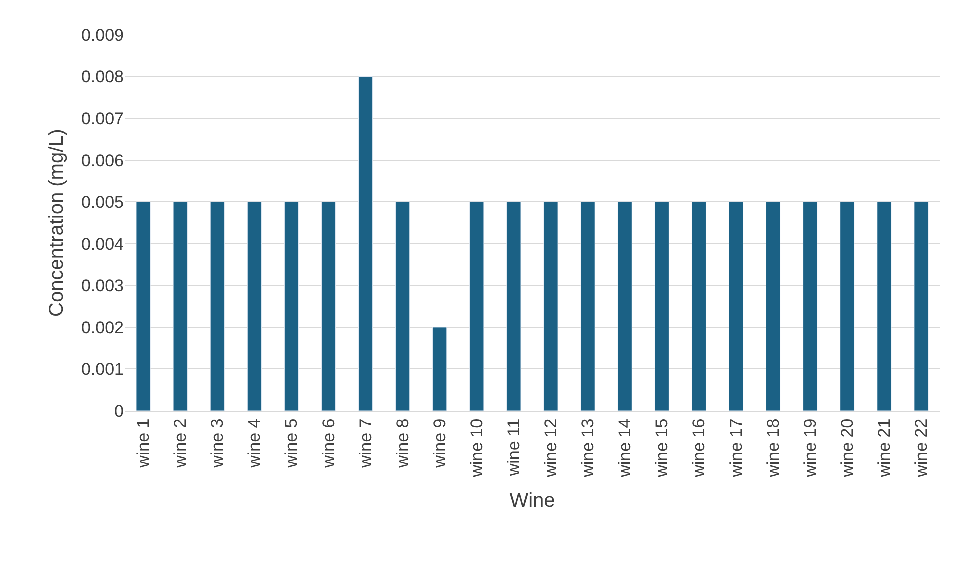  What do you see at coordinates (847, 448) in the screenshot?
I see `x-tick-label: wine 20` at bounding box center [847, 448].